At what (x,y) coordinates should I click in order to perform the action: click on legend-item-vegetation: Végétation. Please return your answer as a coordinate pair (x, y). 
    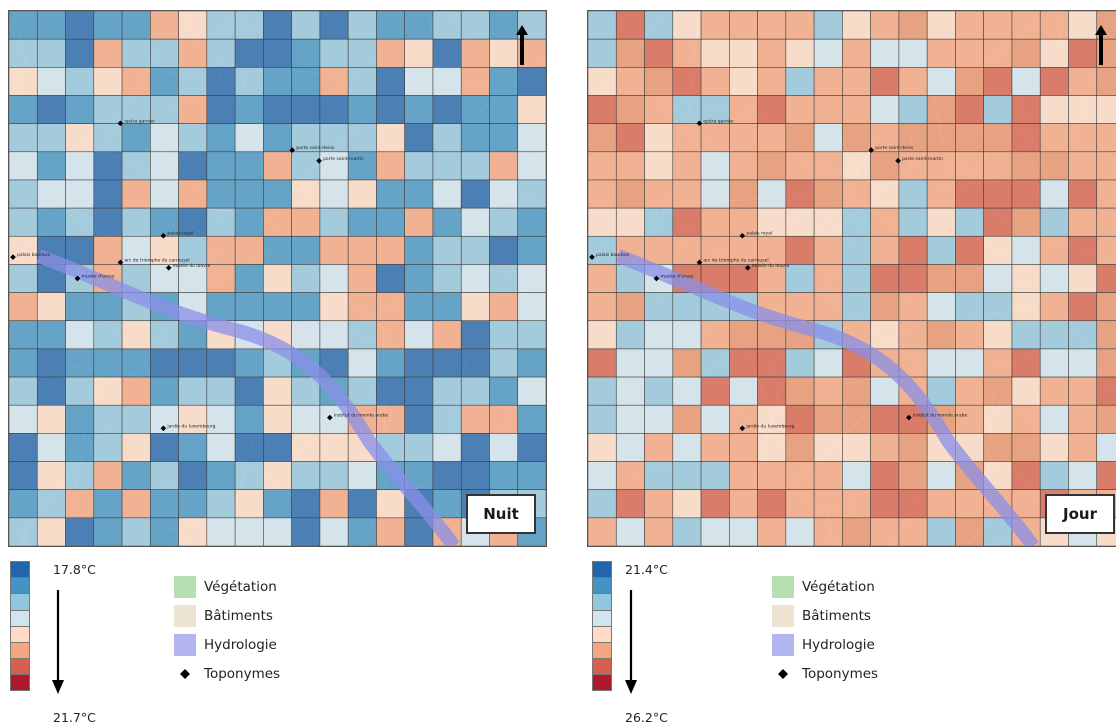
    Looking at the image, I should click on (227, 586).